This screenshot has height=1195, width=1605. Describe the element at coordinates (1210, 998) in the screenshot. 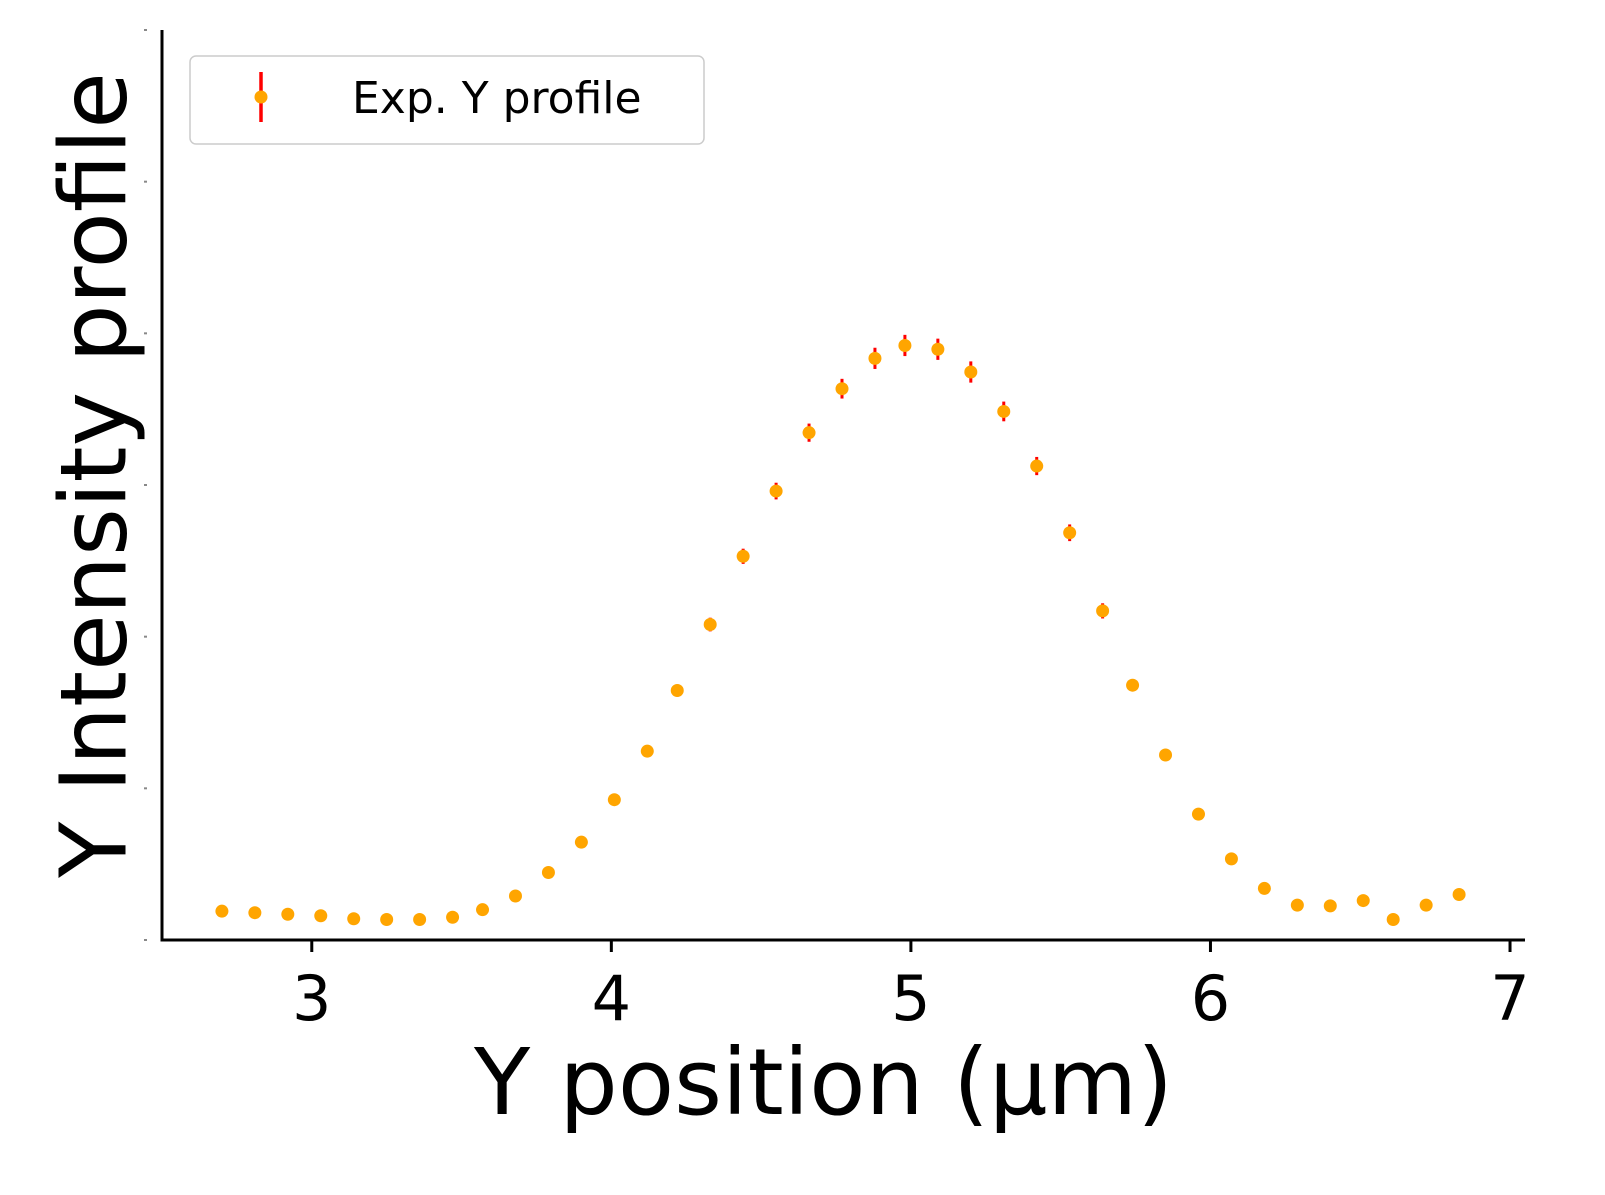

I see `x-tick-label: 6` at that location.